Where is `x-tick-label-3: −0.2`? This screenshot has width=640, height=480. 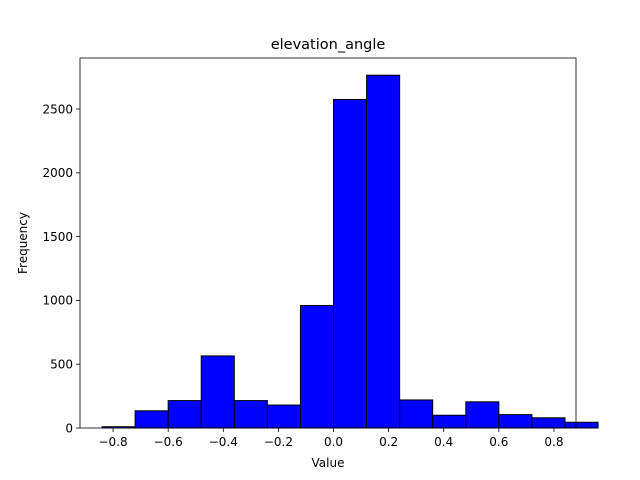 x-tick-label-3: −0.2 is located at coordinates (278, 442).